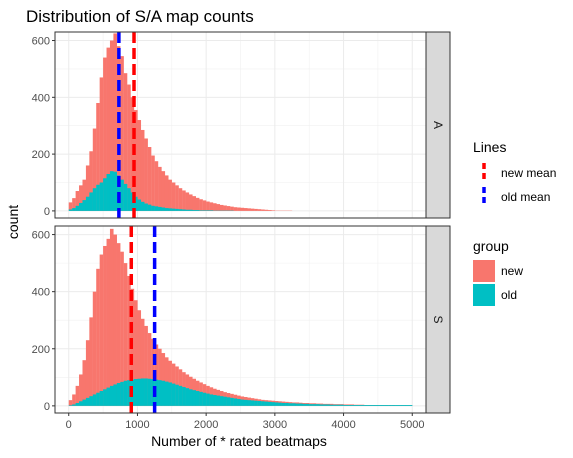 The width and height of the screenshot is (573, 458). What do you see at coordinates (491, 246) in the screenshot?
I see `legend-title-group: group` at bounding box center [491, 246].